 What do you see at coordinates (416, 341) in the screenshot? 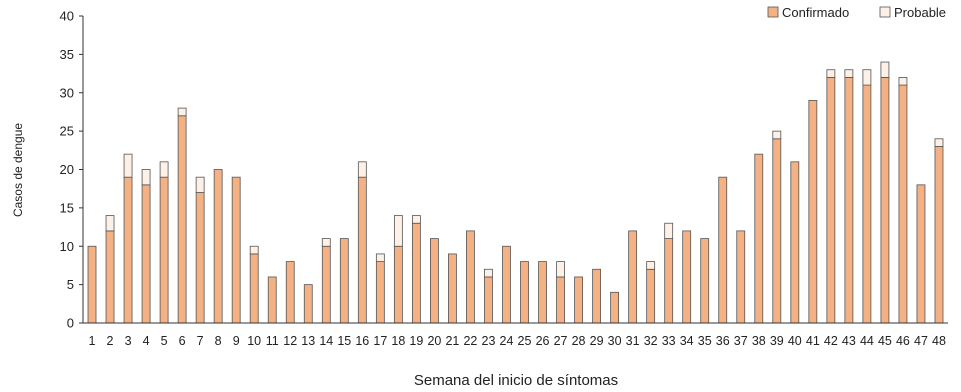
I see `x-tick-label: 19` at bounding box center [416, 341].